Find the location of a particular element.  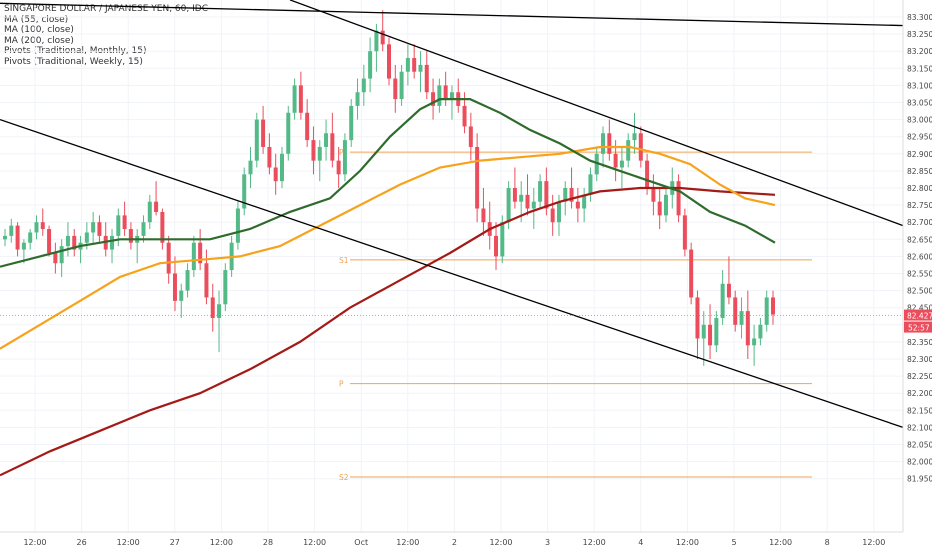

price-tick-label: 83.050 is located at coordinates (919, 103).